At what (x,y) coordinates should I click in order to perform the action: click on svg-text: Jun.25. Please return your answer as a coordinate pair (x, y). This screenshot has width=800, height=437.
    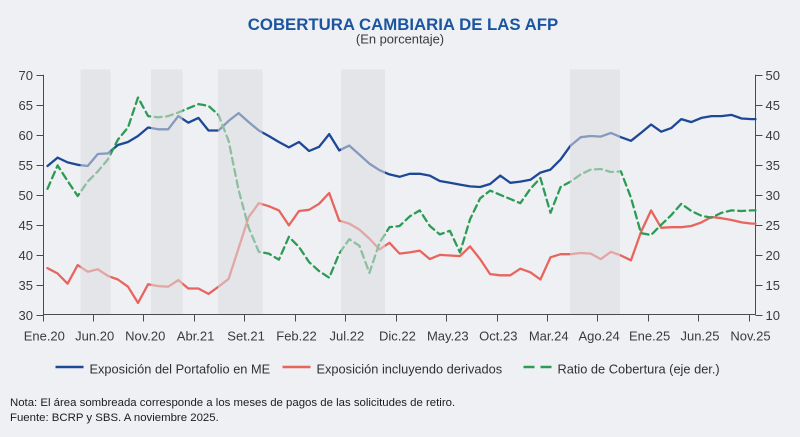
    Looking at the image, I should click on (699, 335).